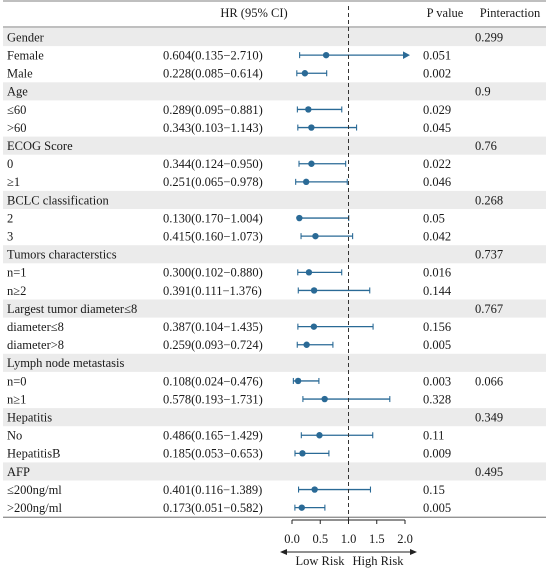 The image size is (550, 571). What do you see at coordinates (213, 55) in the screenshot?
I see `hr-ci-text: 0.604(0.135−2.710)` at bounding box center [213, 55].